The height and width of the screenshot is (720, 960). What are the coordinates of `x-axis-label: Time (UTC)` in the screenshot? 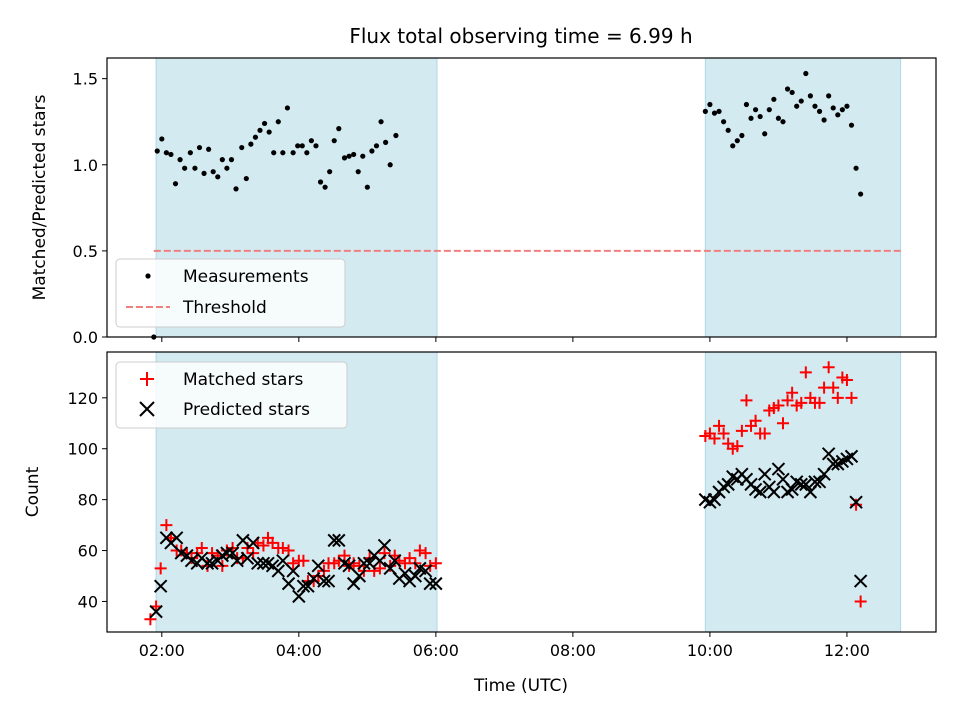 It's located at (520, 686).